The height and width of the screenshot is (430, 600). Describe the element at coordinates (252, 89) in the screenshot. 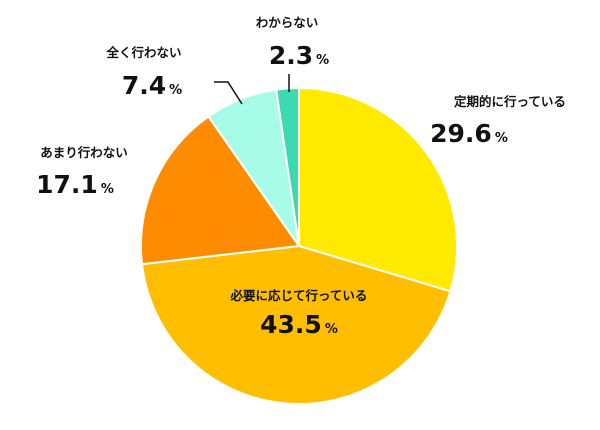

I see `leader-lines` at that location.